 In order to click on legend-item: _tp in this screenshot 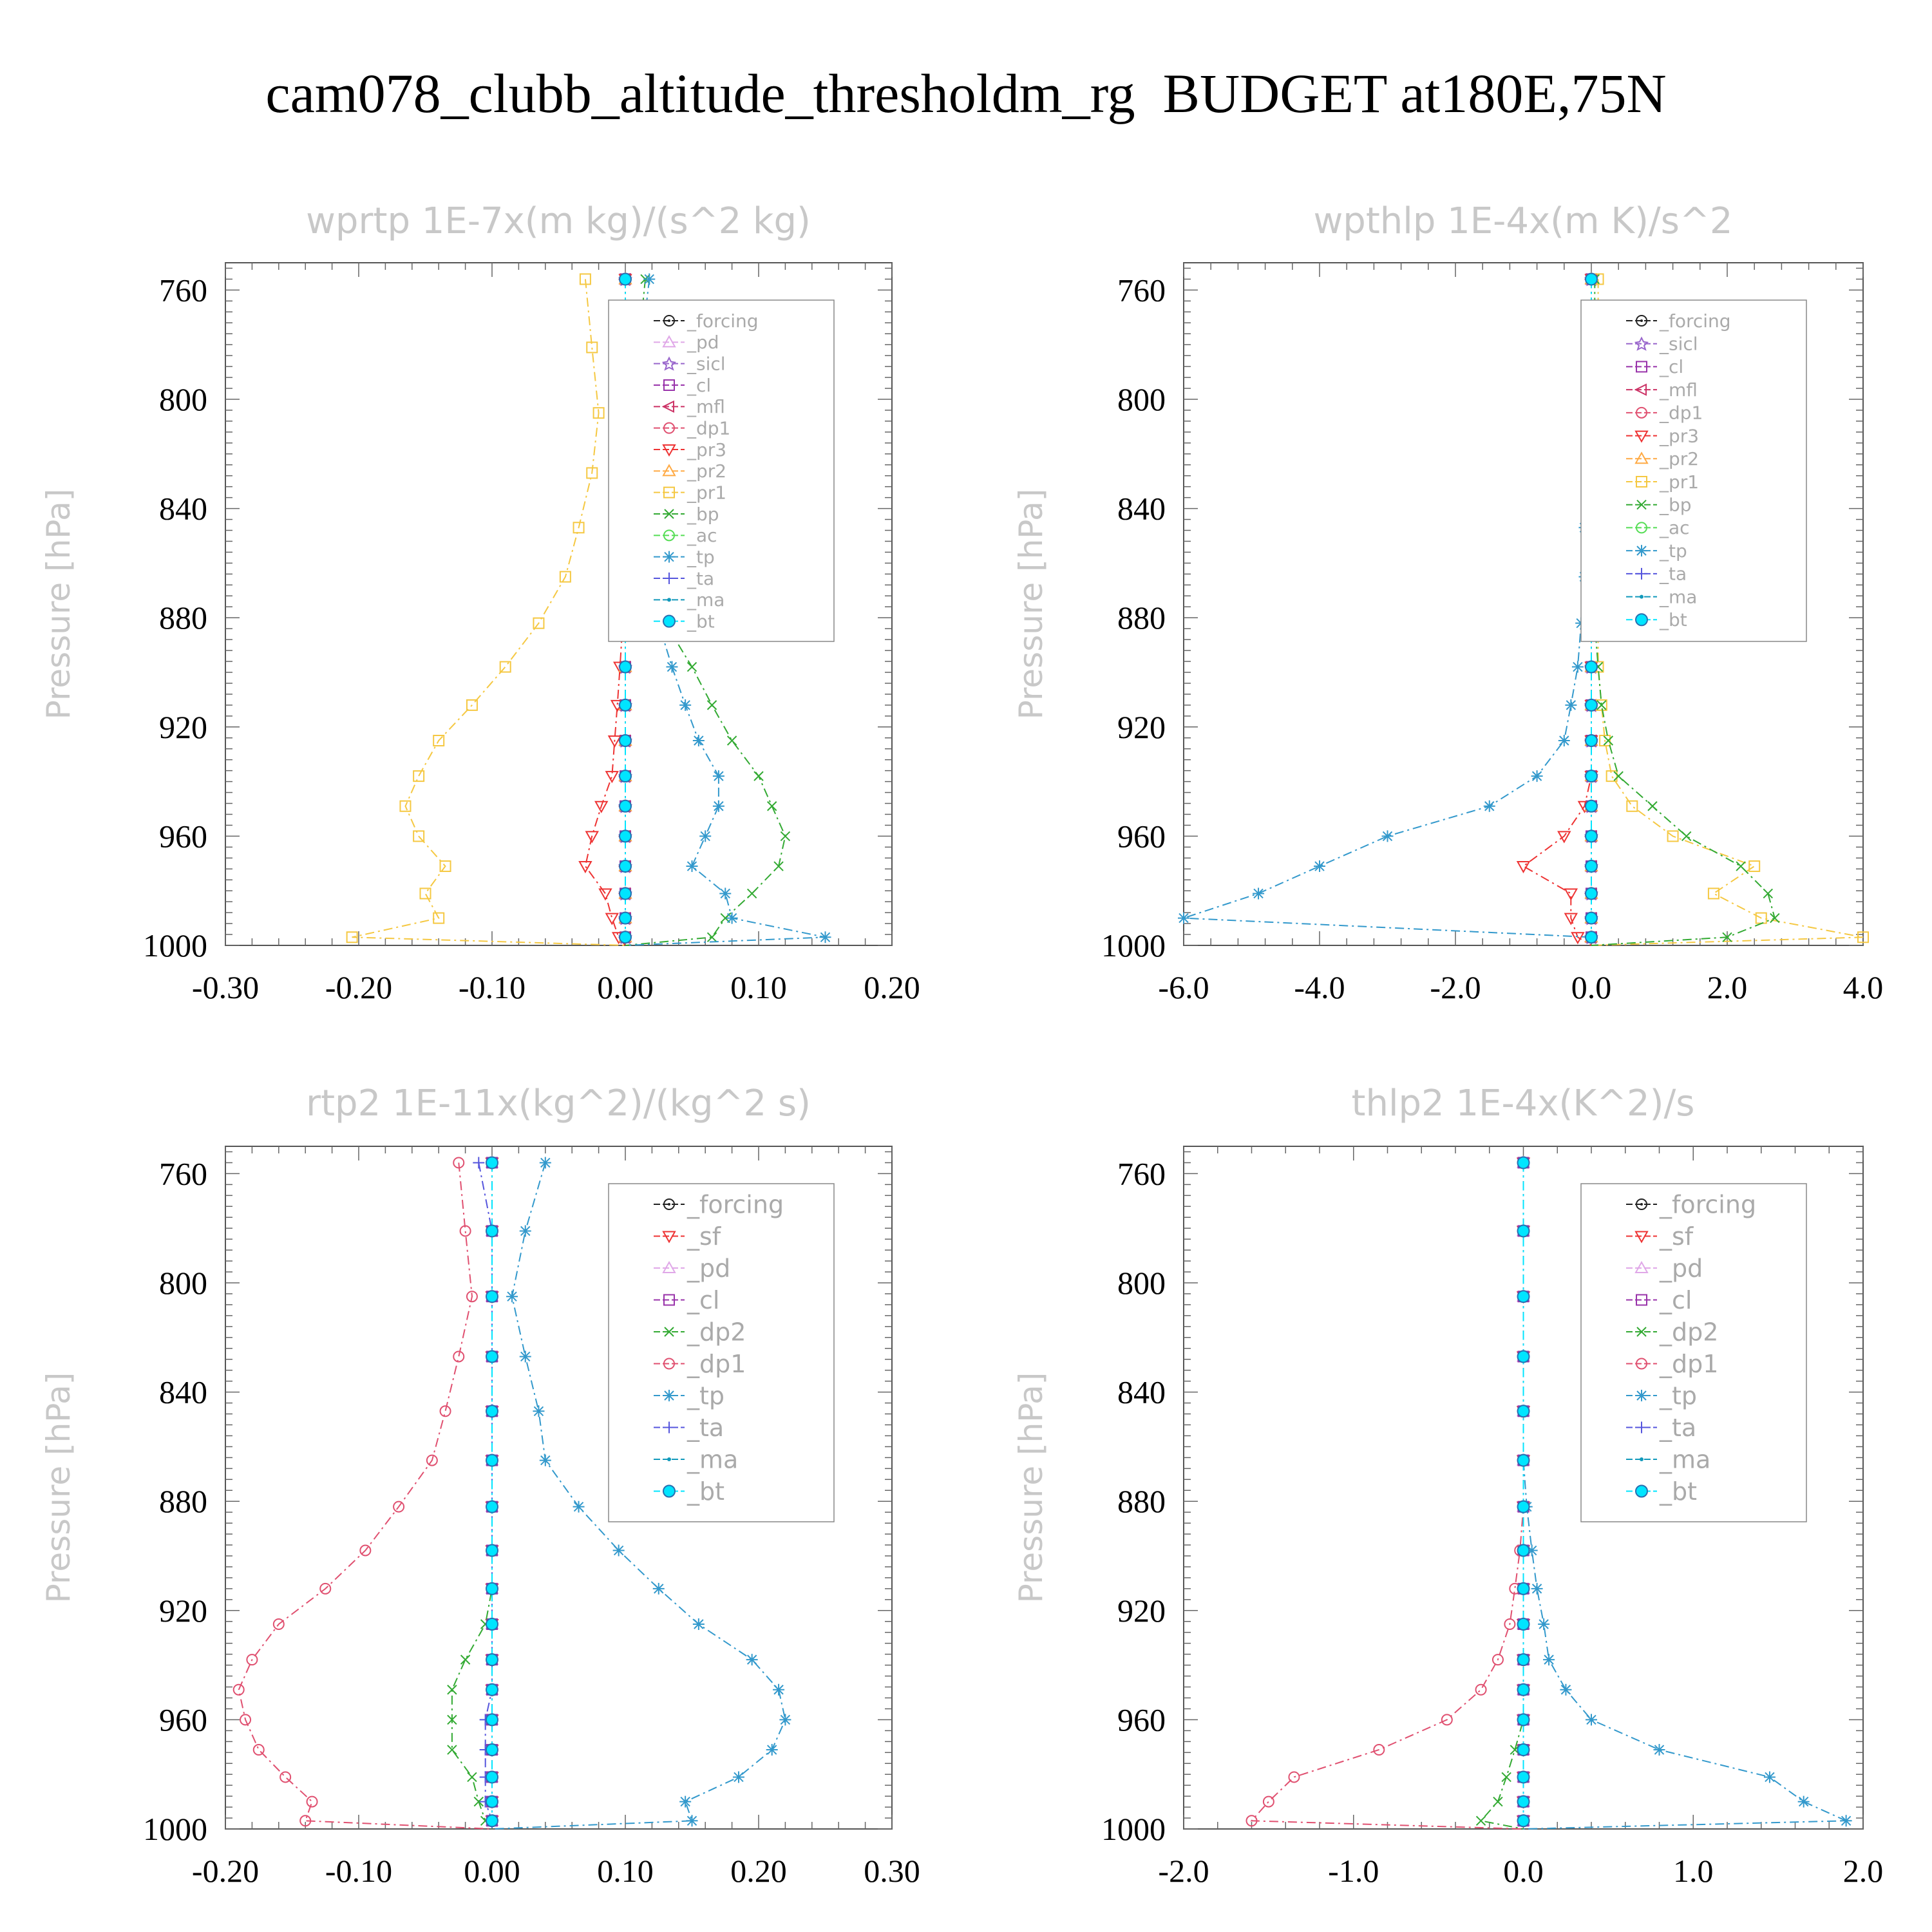, I will do `click(689, 1395)`.